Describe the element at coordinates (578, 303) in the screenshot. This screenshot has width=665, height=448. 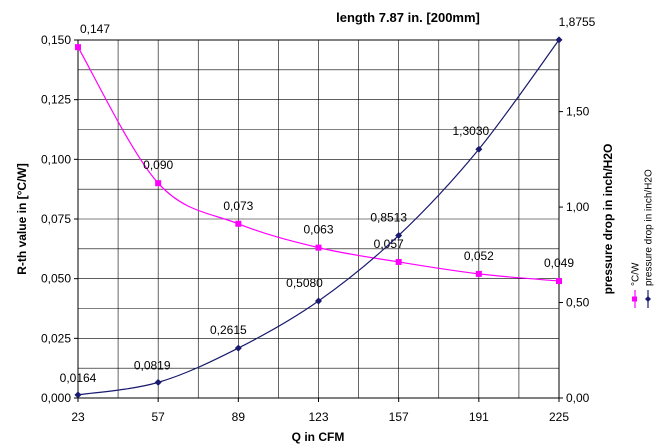
I see `y2-tick-label: 0,50` at that location.